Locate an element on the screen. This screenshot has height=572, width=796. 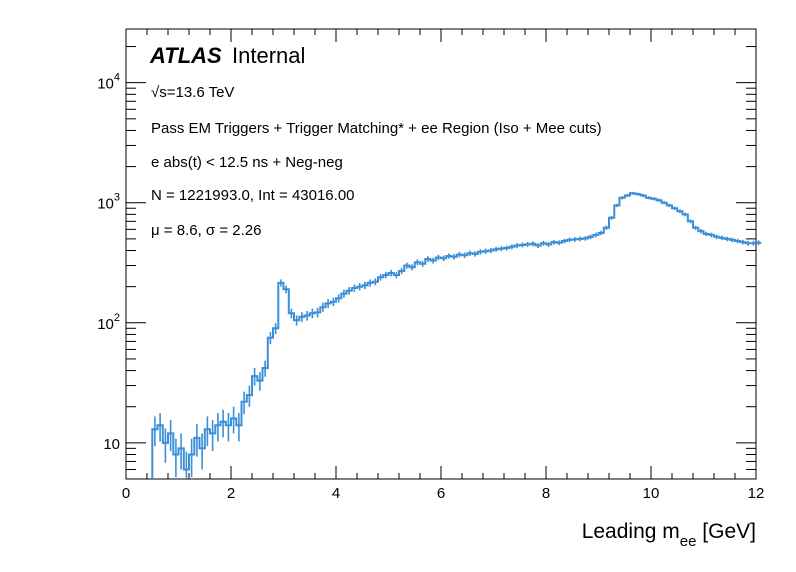
y-tick-exponent: 2 is located at coordinates (117, 318).